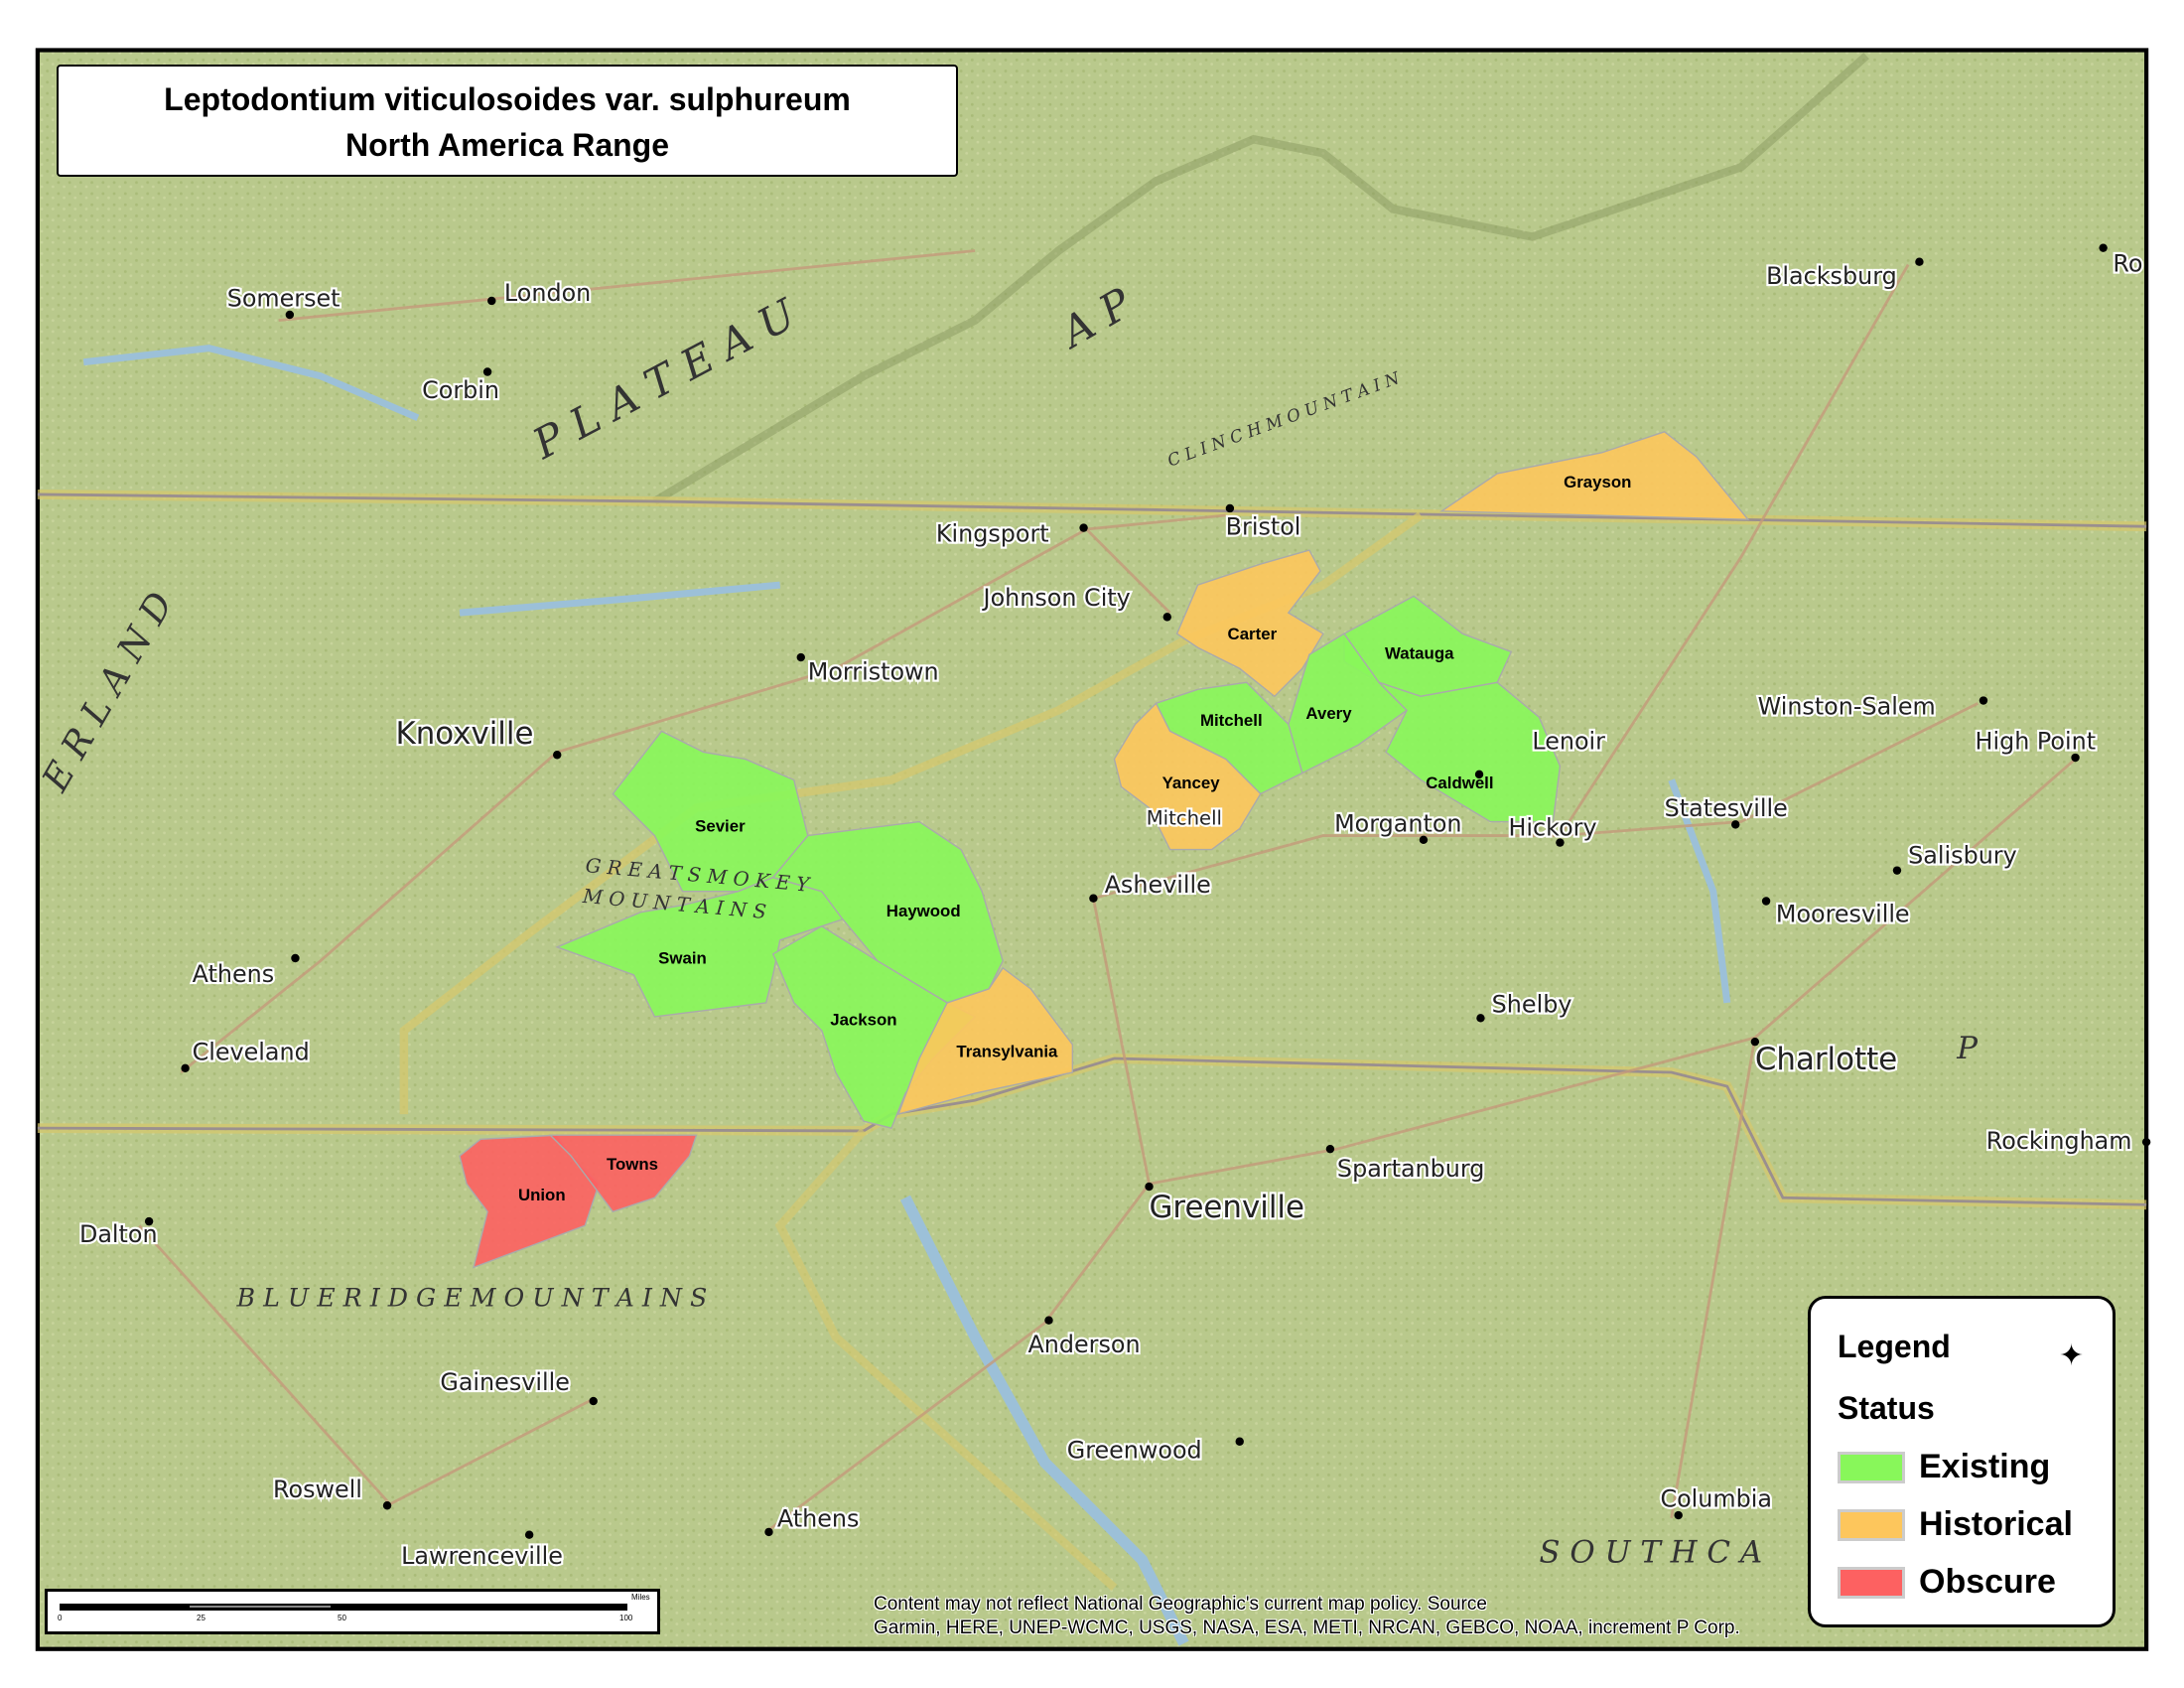 This screenshot has width=2184, height=1688. I want to click on county-label: Grayson, so click(1597, 482).